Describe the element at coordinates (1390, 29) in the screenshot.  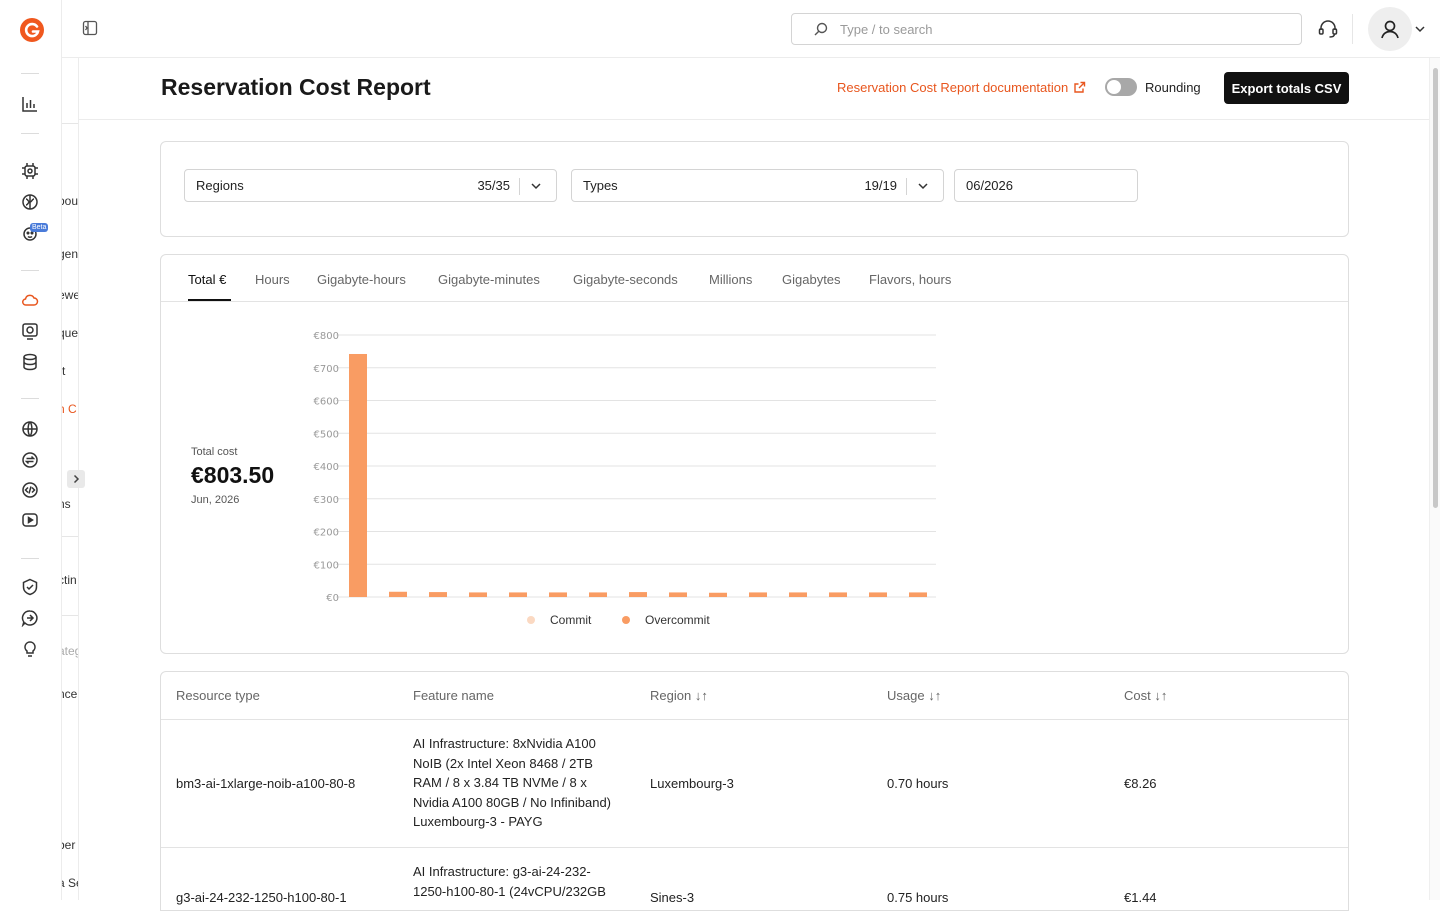
I see `user-avatar-button` at that location.